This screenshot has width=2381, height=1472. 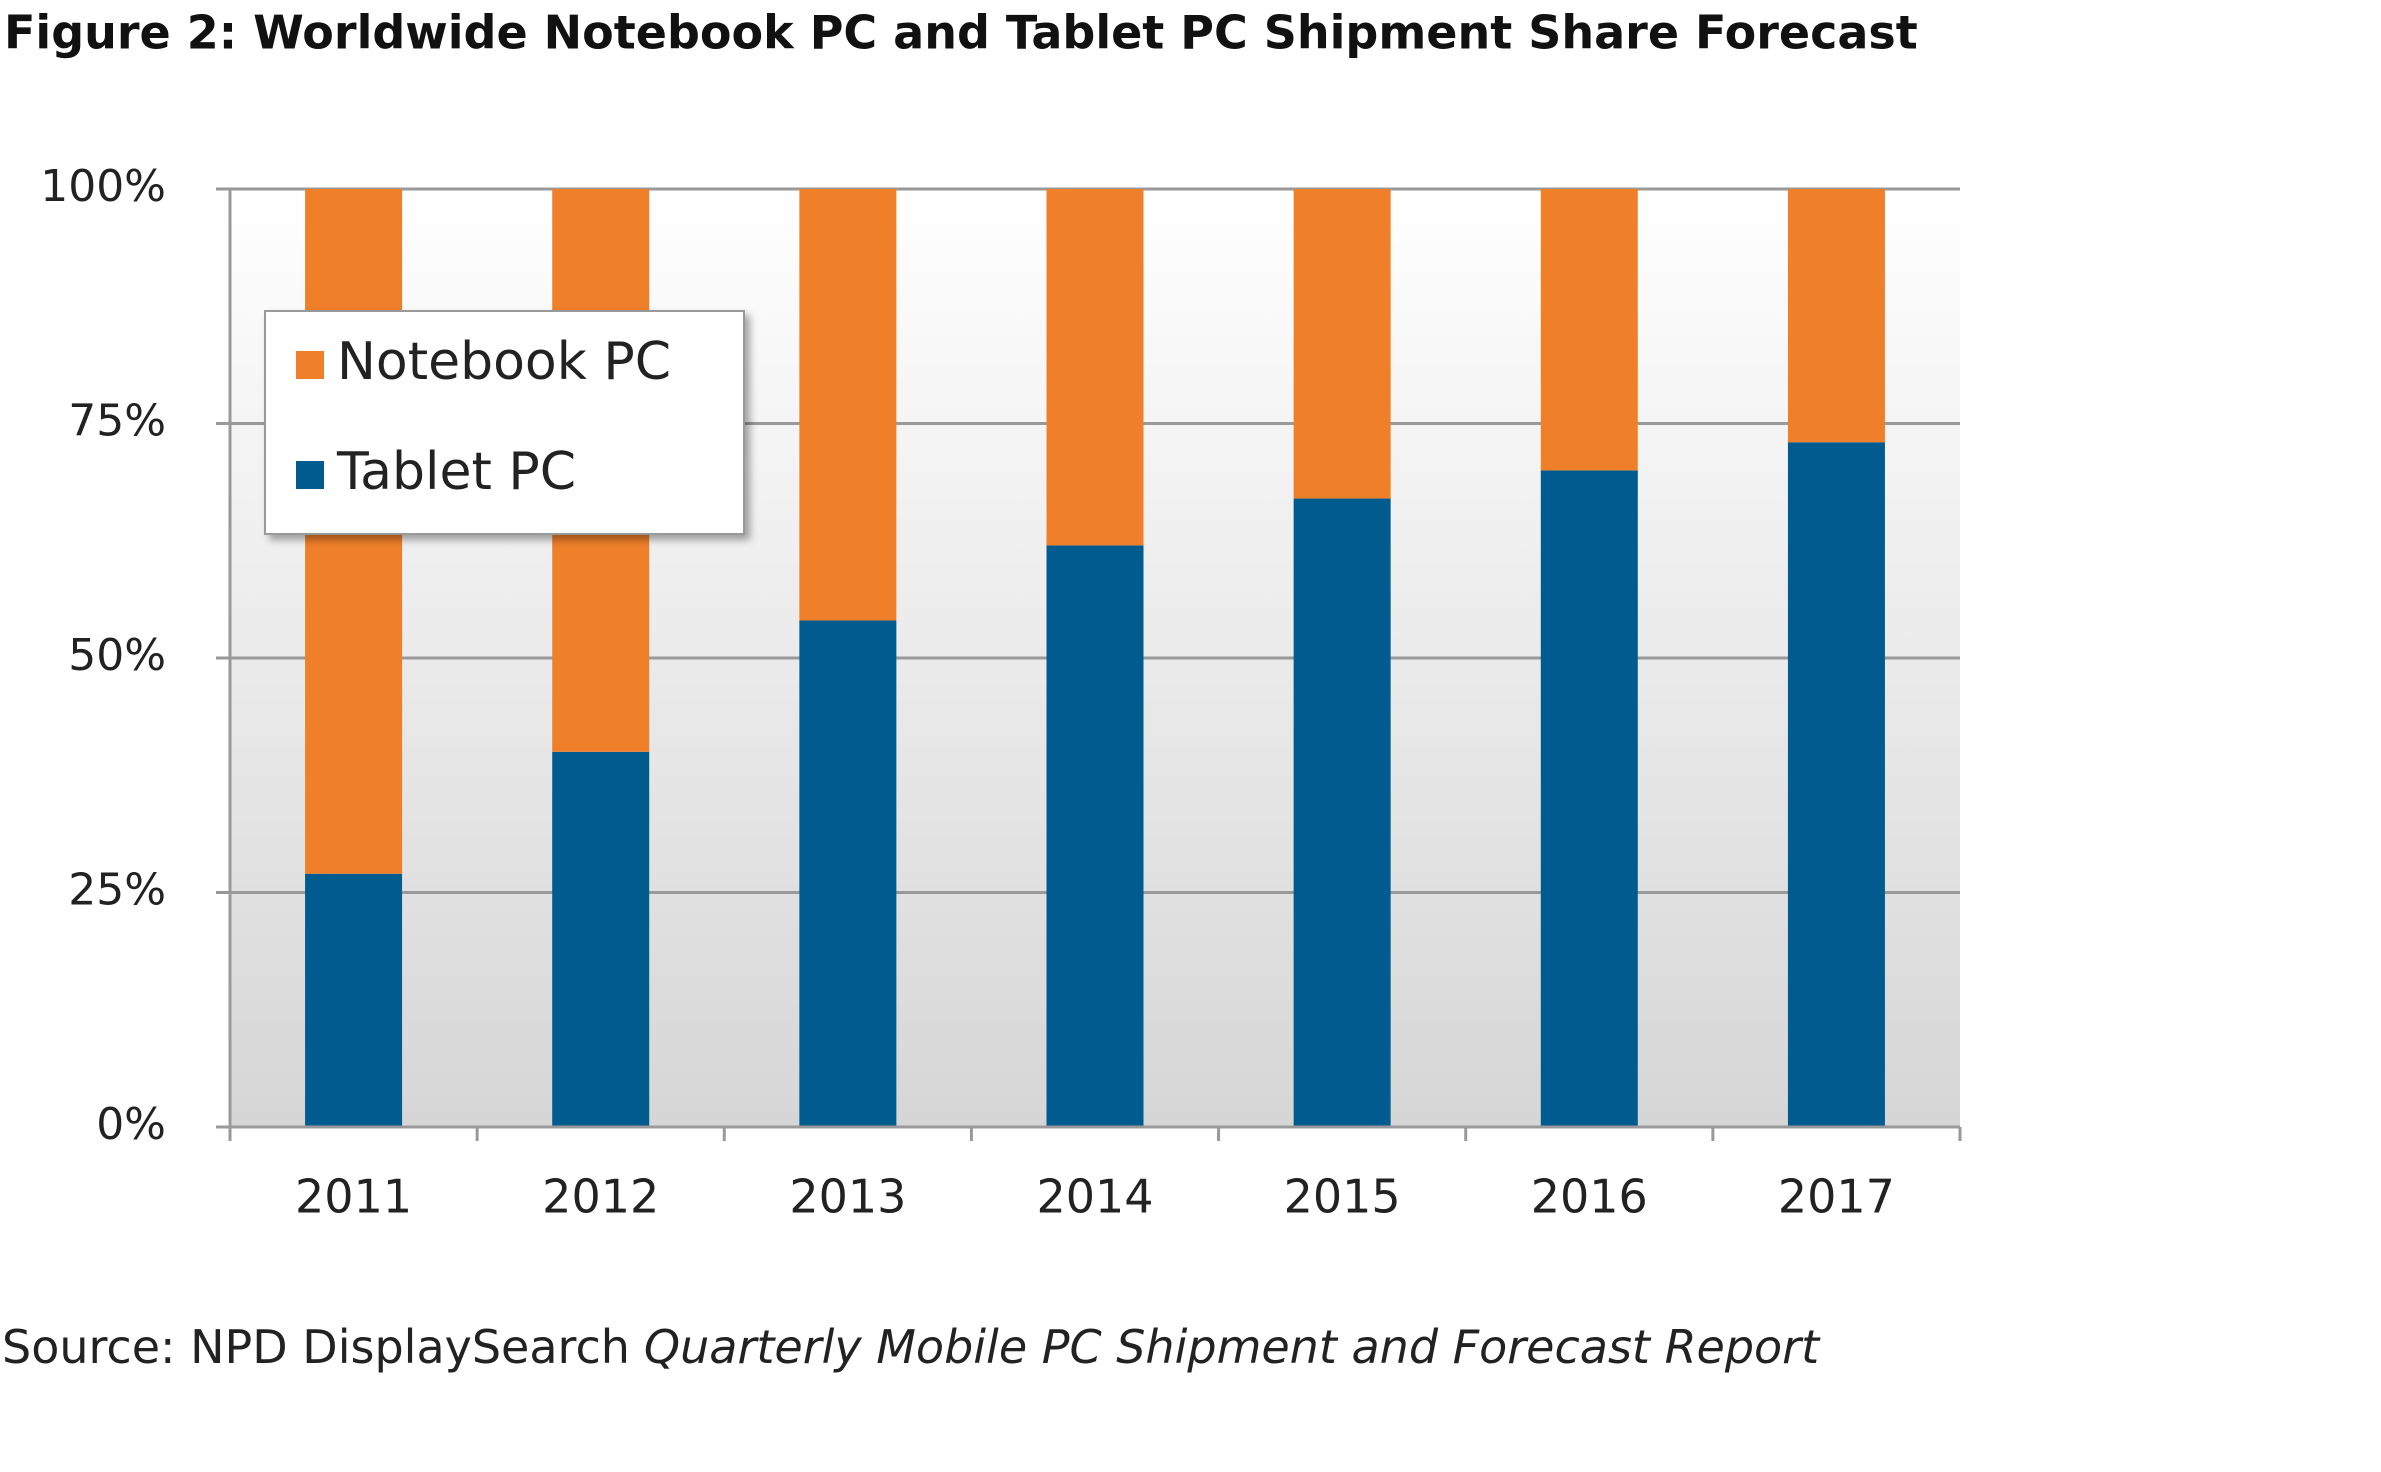 What do you see at coordinates (847, 1197) in the screenshot?
I see `x-tick-label: 2013` at bounding box center [847, 1197].